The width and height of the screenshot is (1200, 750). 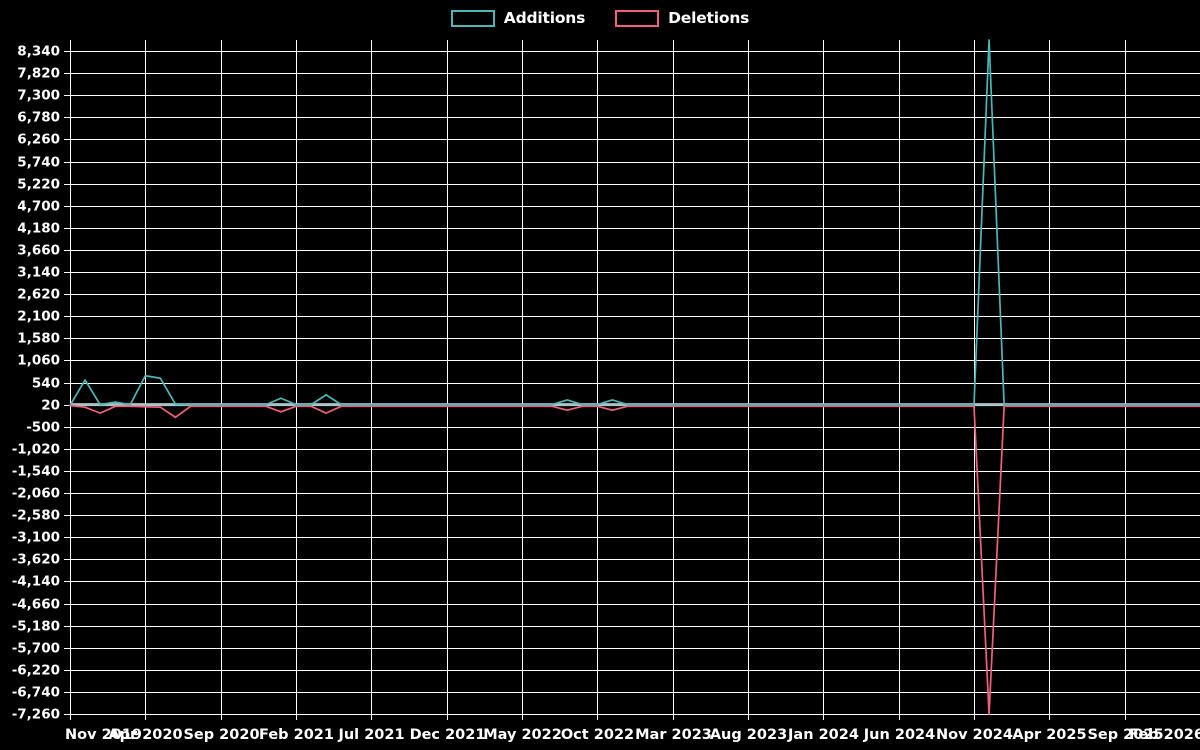 I want to click on y-tick-label: 7,820, so click(x=38, y=74).